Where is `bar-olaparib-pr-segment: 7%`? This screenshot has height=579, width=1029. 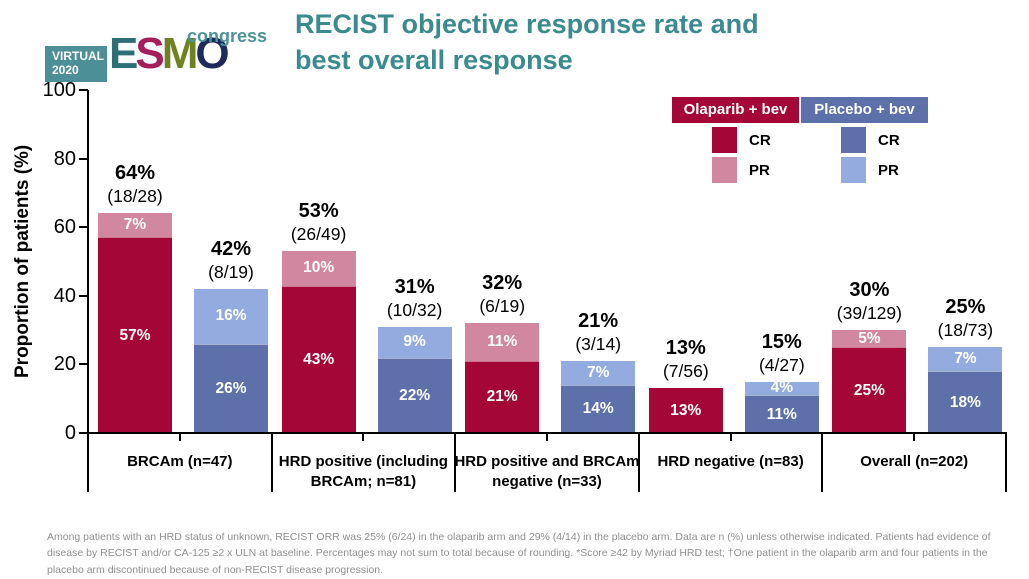 bar-olaparib-pr-segment: 7% is located at coordinates (135, 225).